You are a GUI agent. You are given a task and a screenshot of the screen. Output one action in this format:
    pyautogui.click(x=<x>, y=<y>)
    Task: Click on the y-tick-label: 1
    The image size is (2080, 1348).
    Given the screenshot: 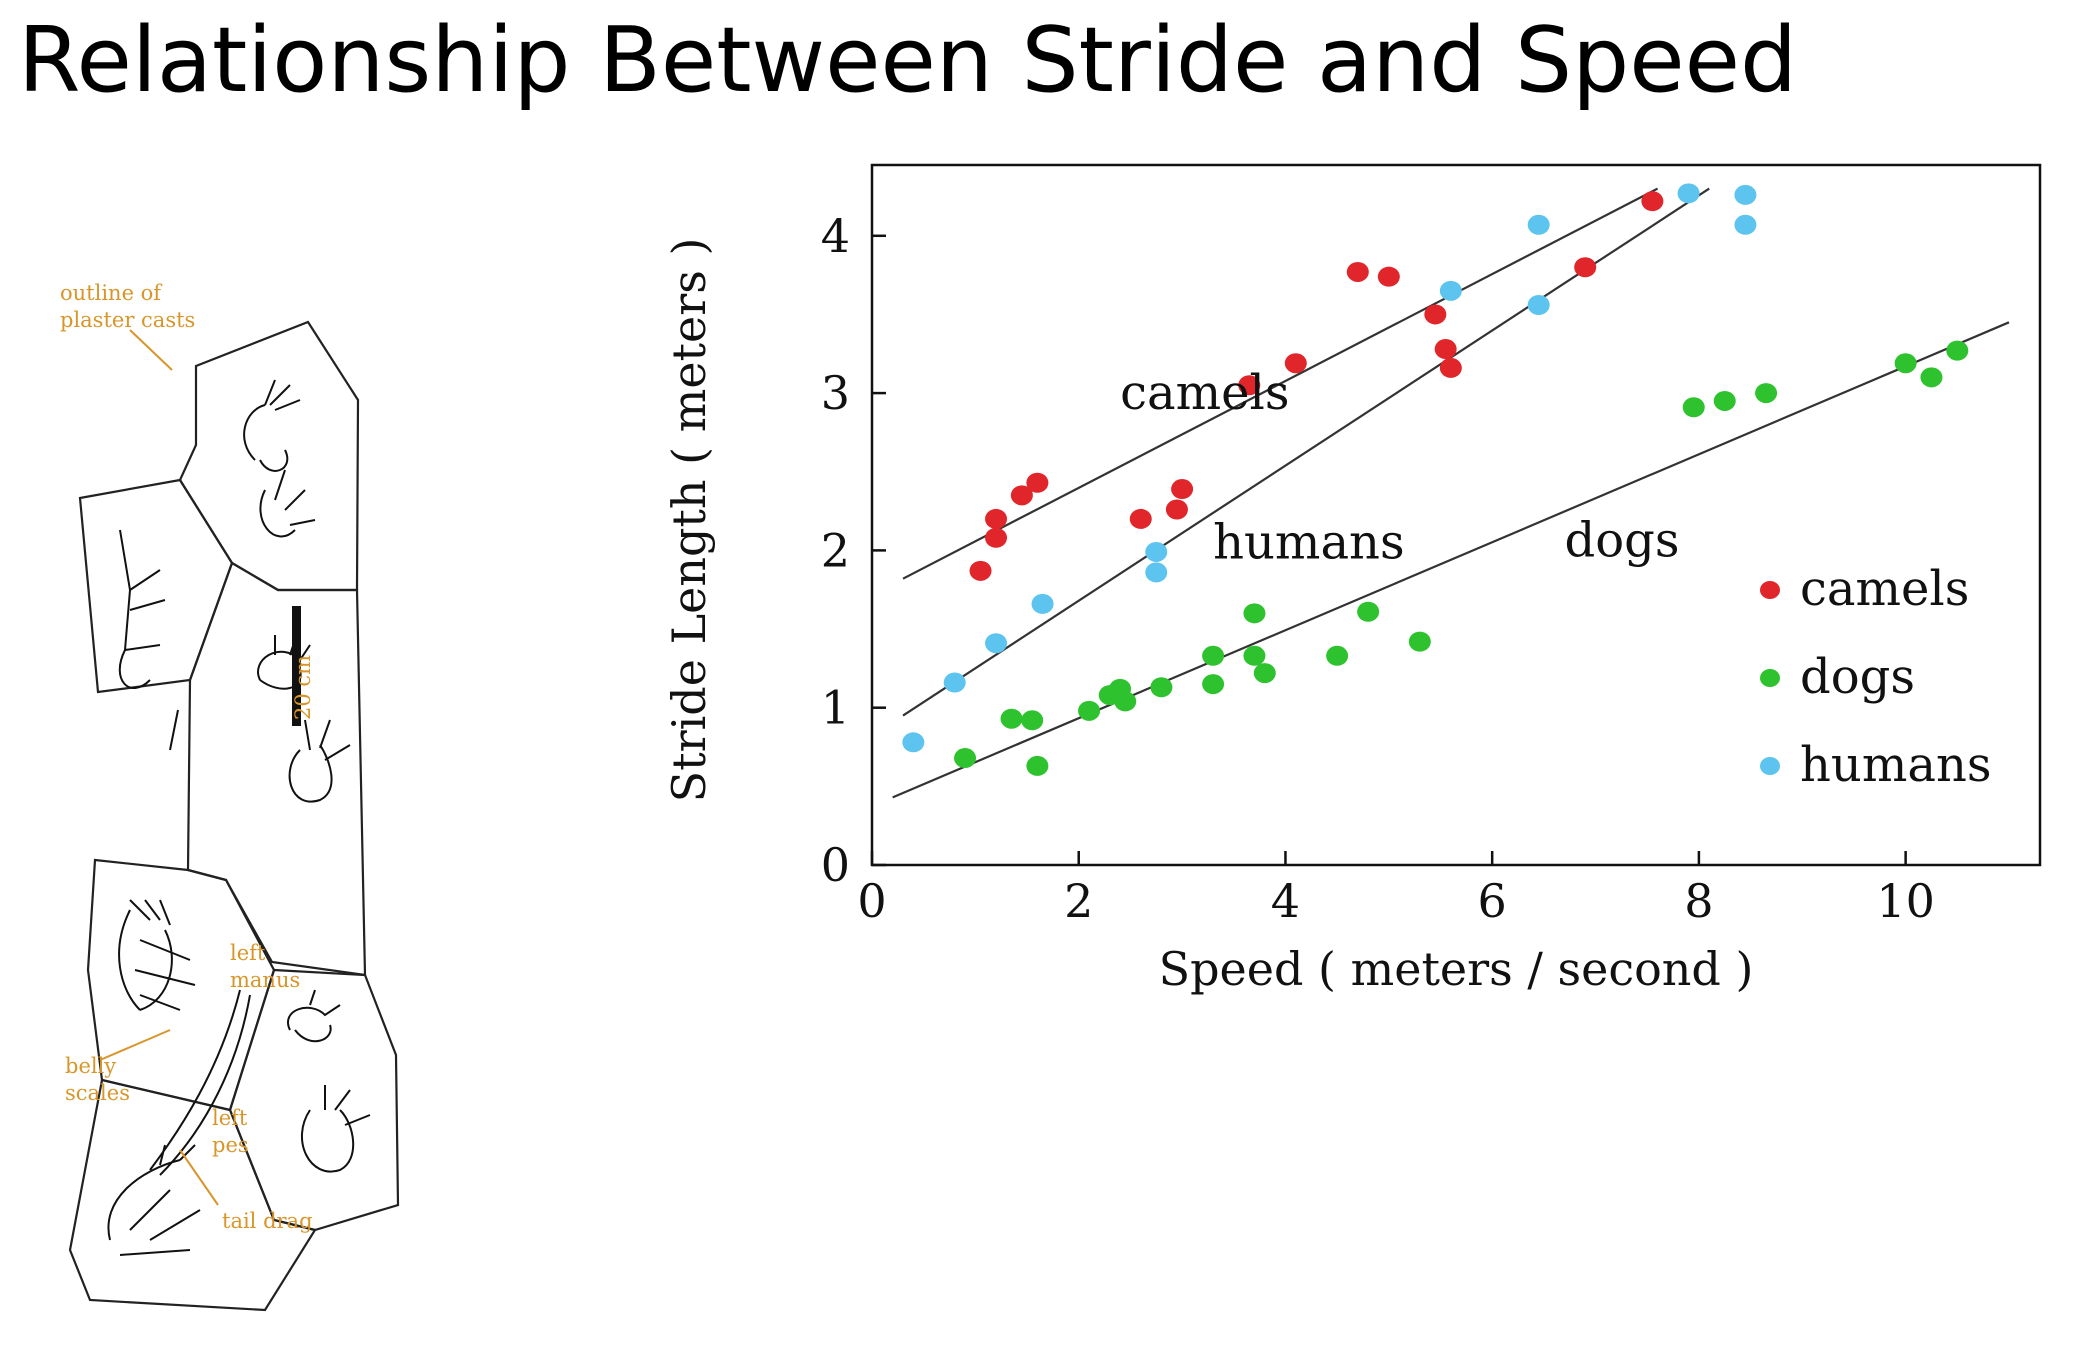 What is the action you would take?
    pyautogui.click(x=835, y=708)
    